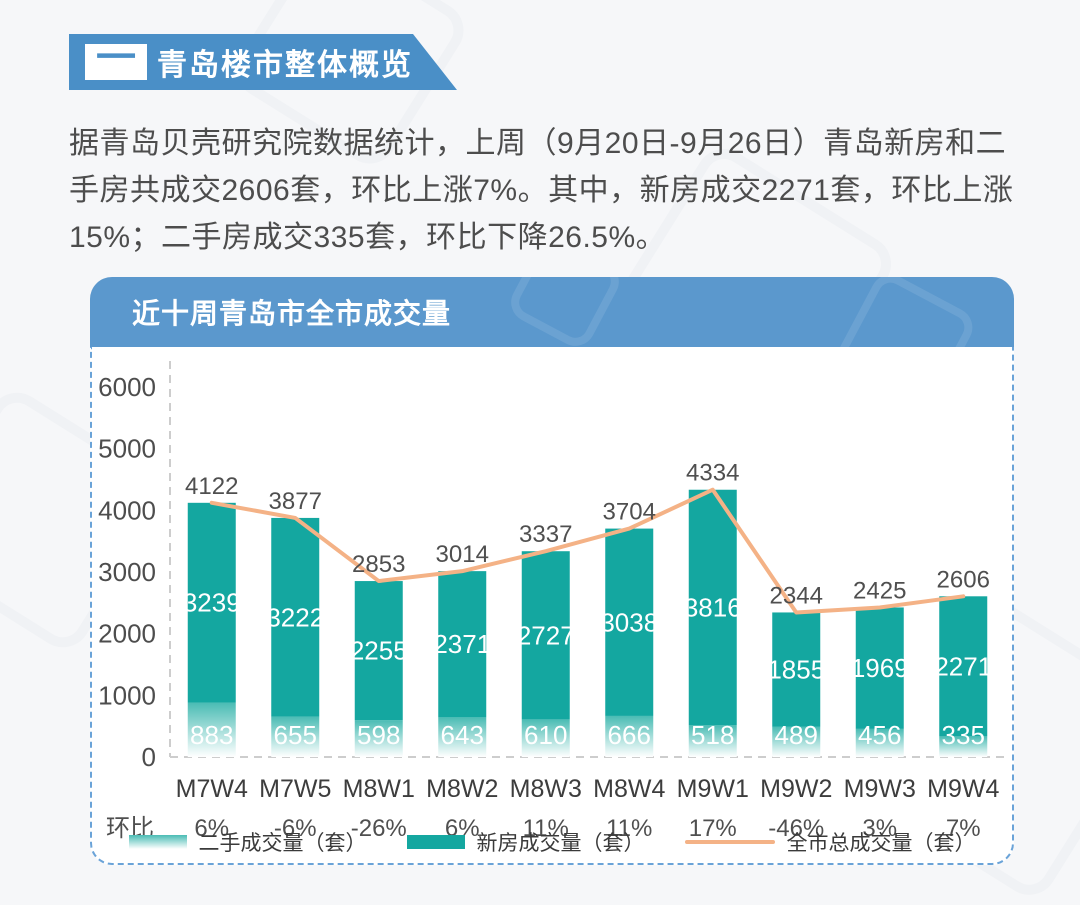 This screenshot has height=905, width=1080. I want to click on bar-secondhand-M8W1, so click(378, 738).